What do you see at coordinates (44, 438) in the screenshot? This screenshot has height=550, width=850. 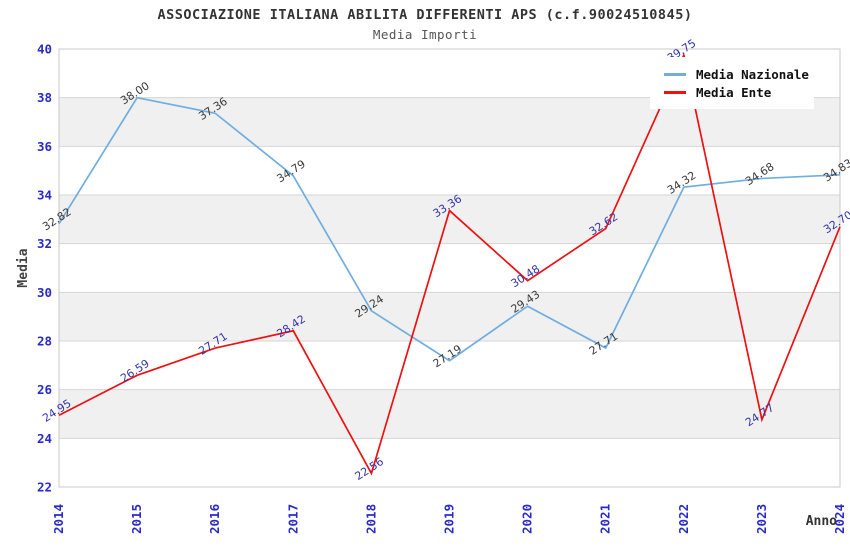 I see `y-tick-label: 24` at bounding box center [44, 438].